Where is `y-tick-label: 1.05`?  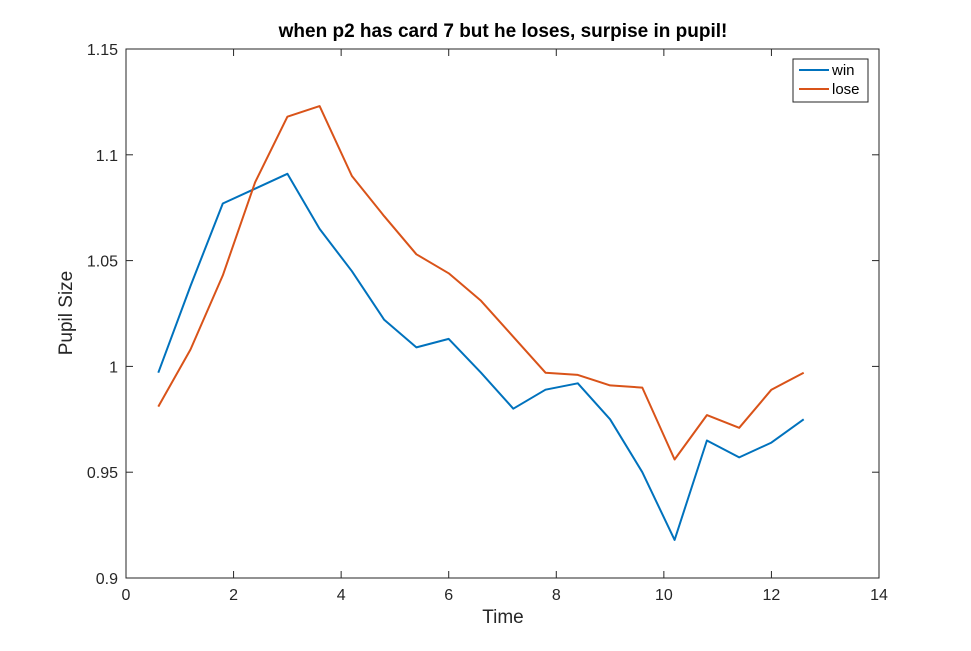
y-tick-label: 1.05 is located at coordinates (102, 262).